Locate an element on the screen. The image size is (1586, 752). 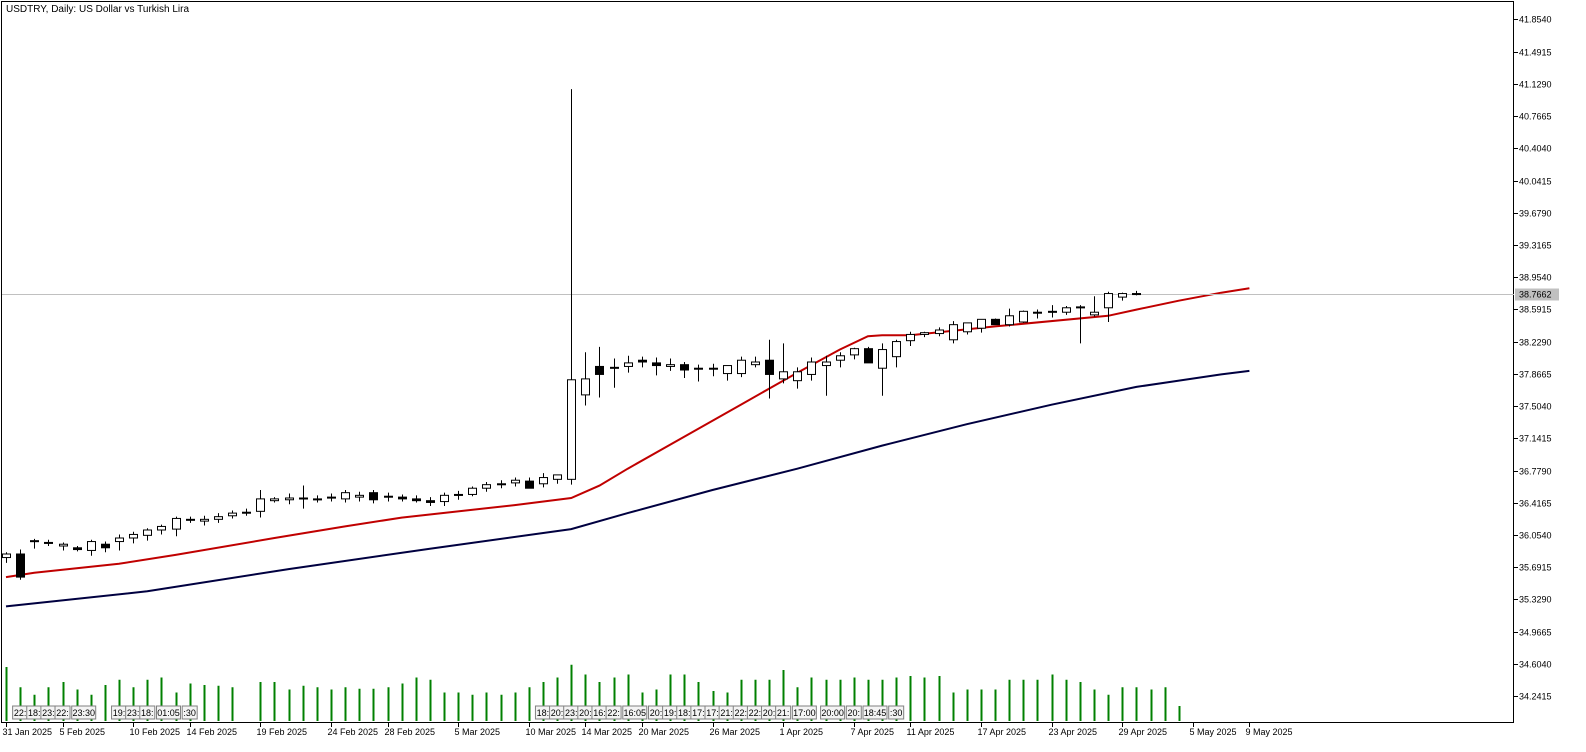
price-tick-label: 36.0540 is located at coordinates (1535, 536).